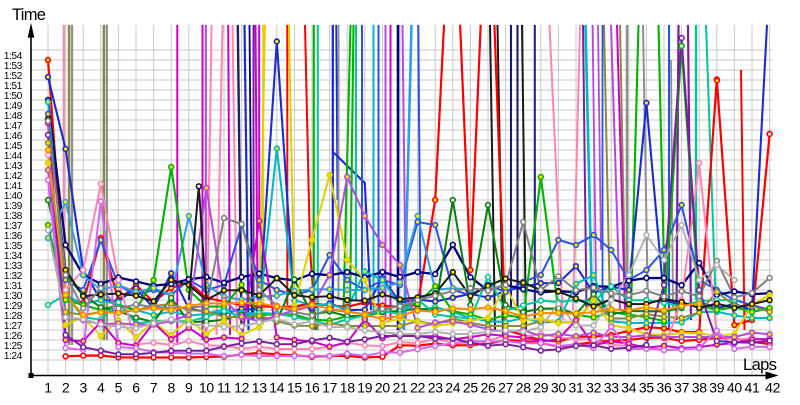 Image resolution: width=800 pixels, height=405 pixels. Describe the element at coordinates (716, 388) in the screenshot. I see `svg-text: 39` at that location.